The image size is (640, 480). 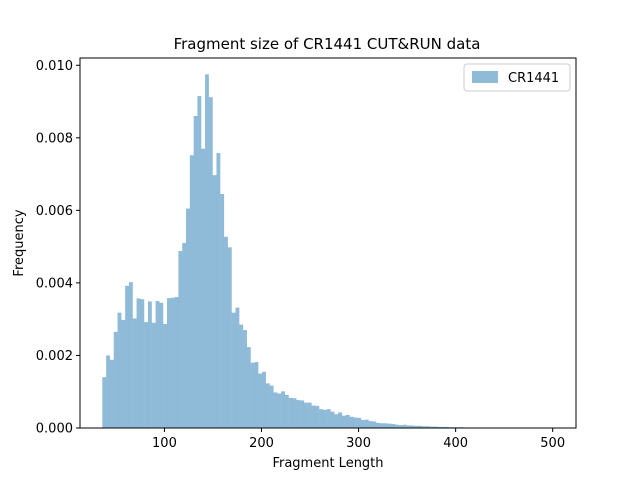 What do you see at coordinates (54, 138) in the screenshot?
I see `y-tick-label: 0.008` at bounding box center [54, 138].